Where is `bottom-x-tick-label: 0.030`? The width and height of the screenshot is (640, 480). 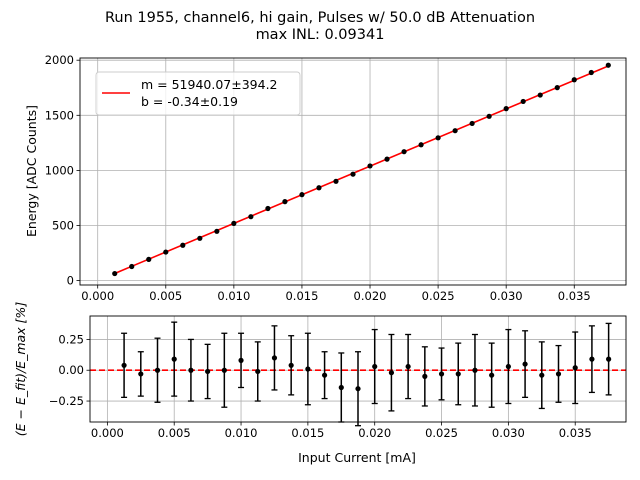 bottom-x-tick-label: 0.030 is located at coordinates (508, 433).